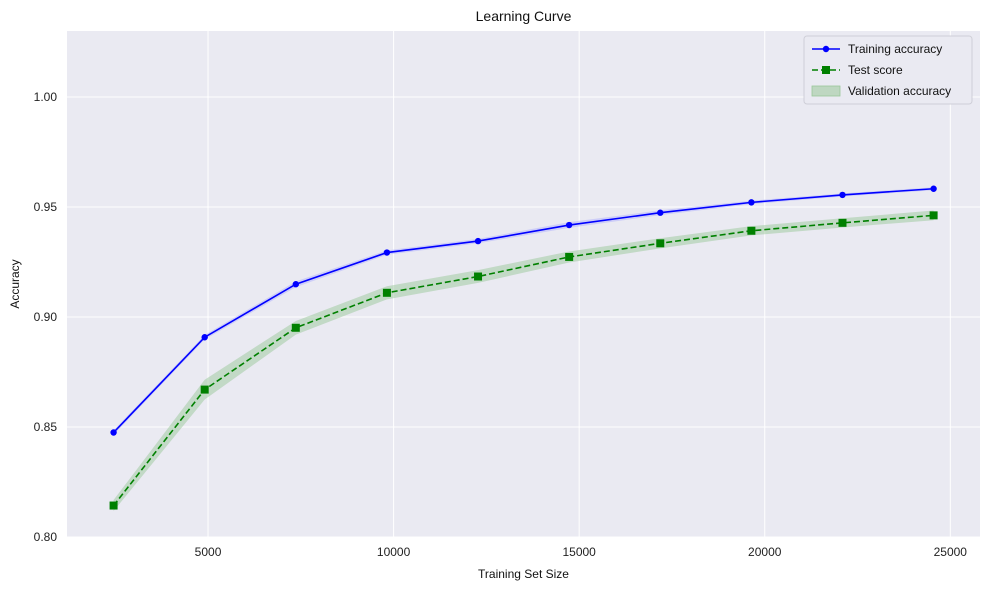  What do you see at coordinates (46, 207) in the screenshot?
I see `y-tick-label: 0.95` at bounding box center [46, 207].